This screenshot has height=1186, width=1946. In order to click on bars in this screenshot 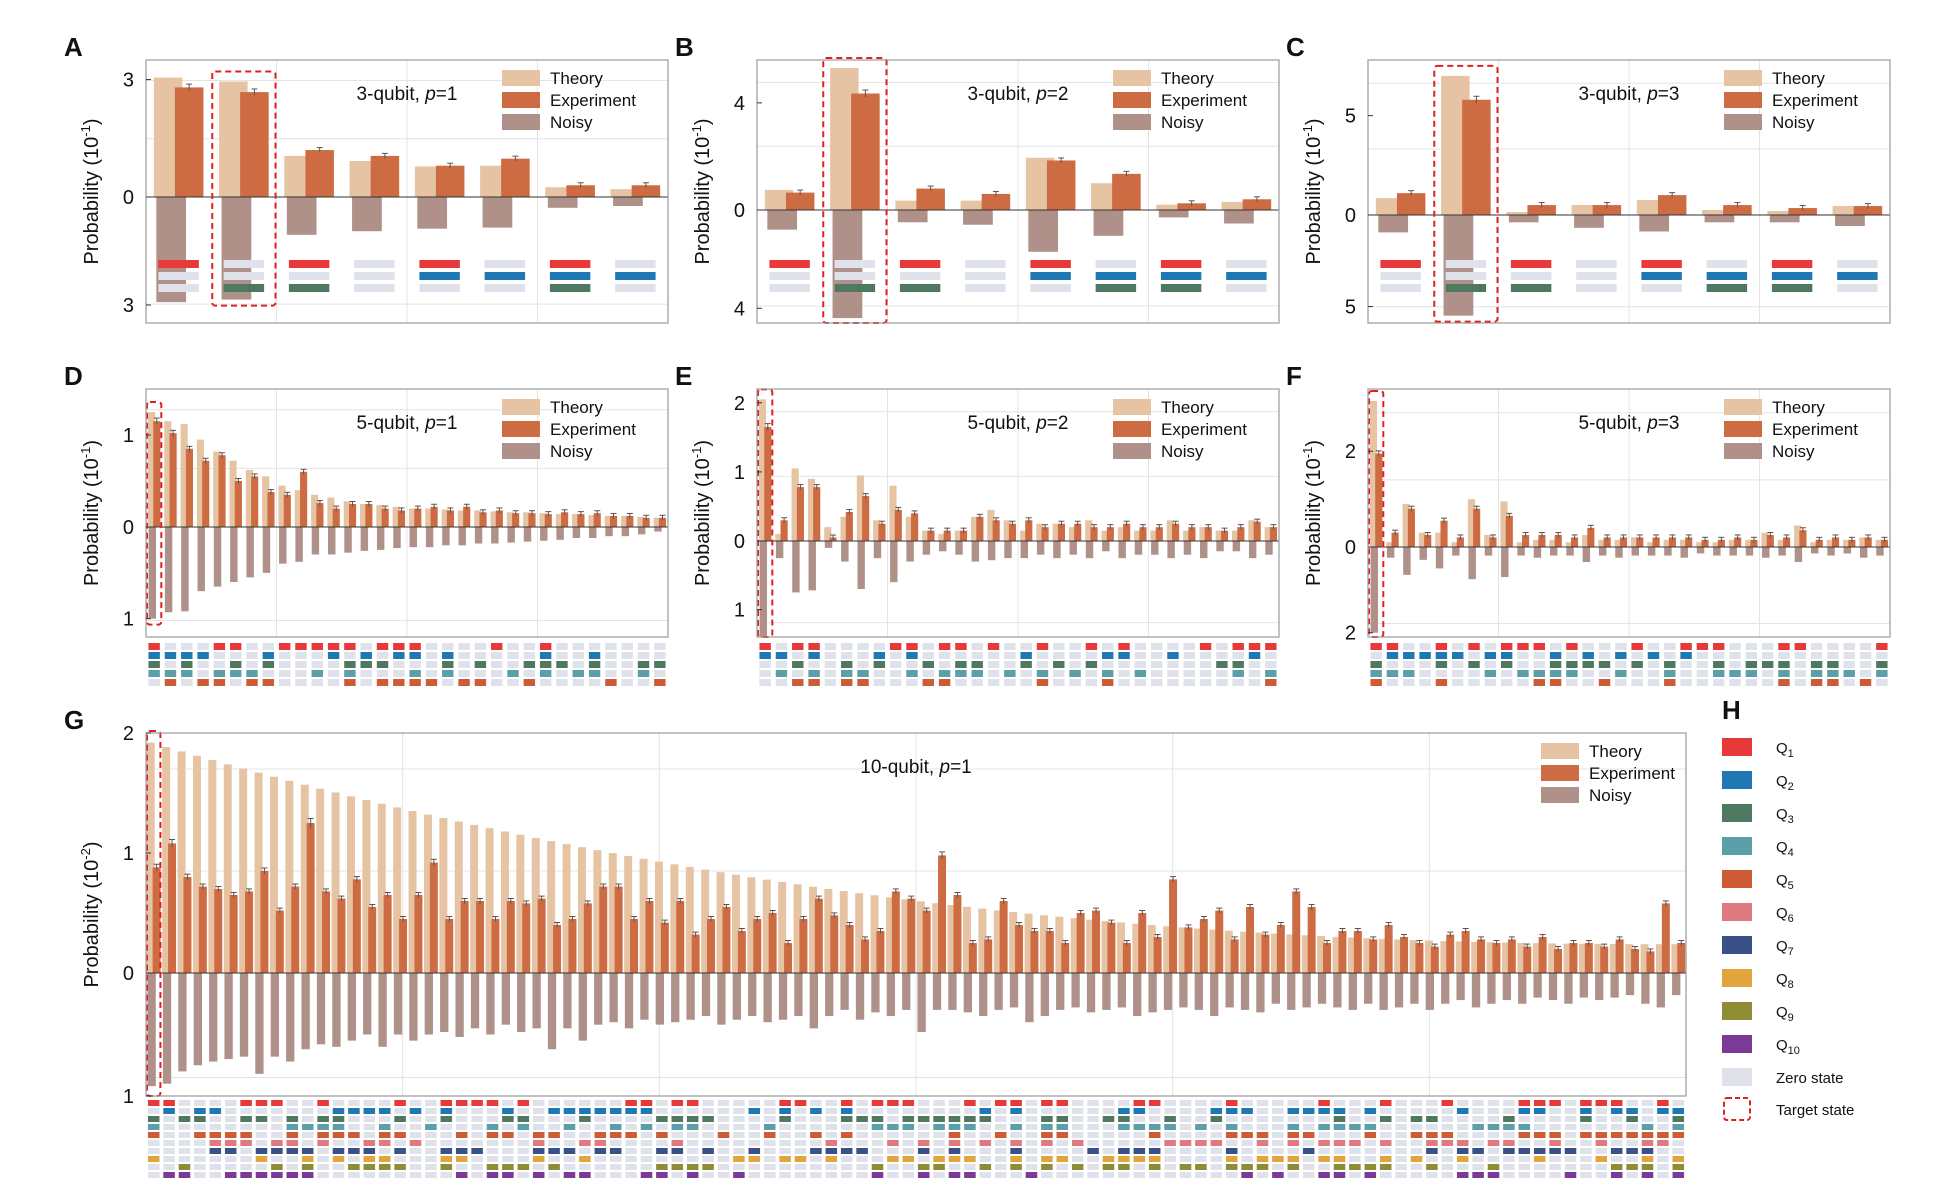, I will do `click(407, 515)`.